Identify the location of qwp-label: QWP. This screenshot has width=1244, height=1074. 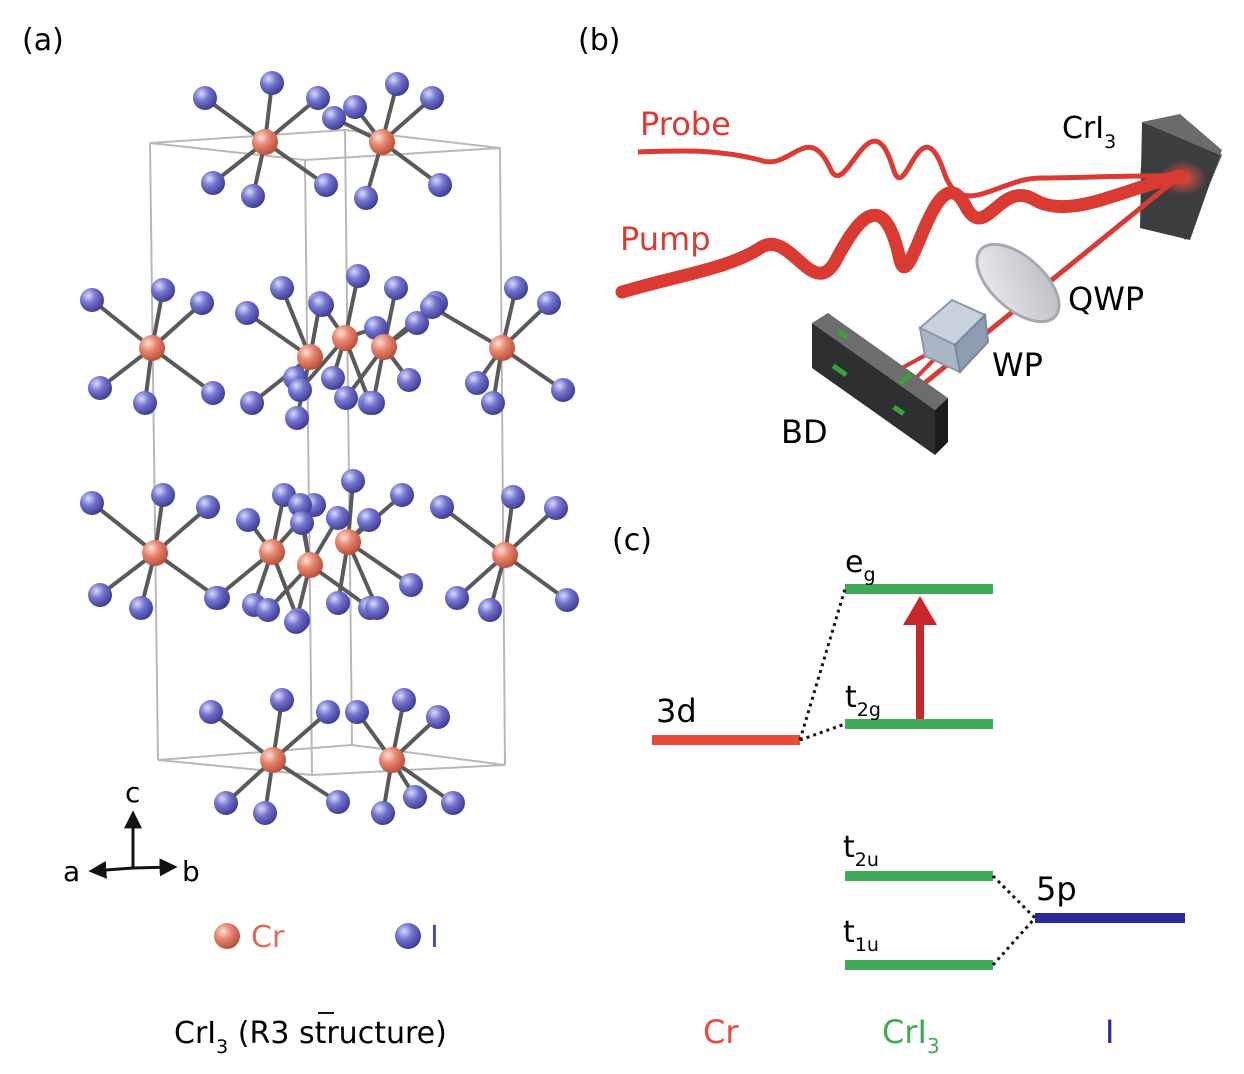
(1106, 299).